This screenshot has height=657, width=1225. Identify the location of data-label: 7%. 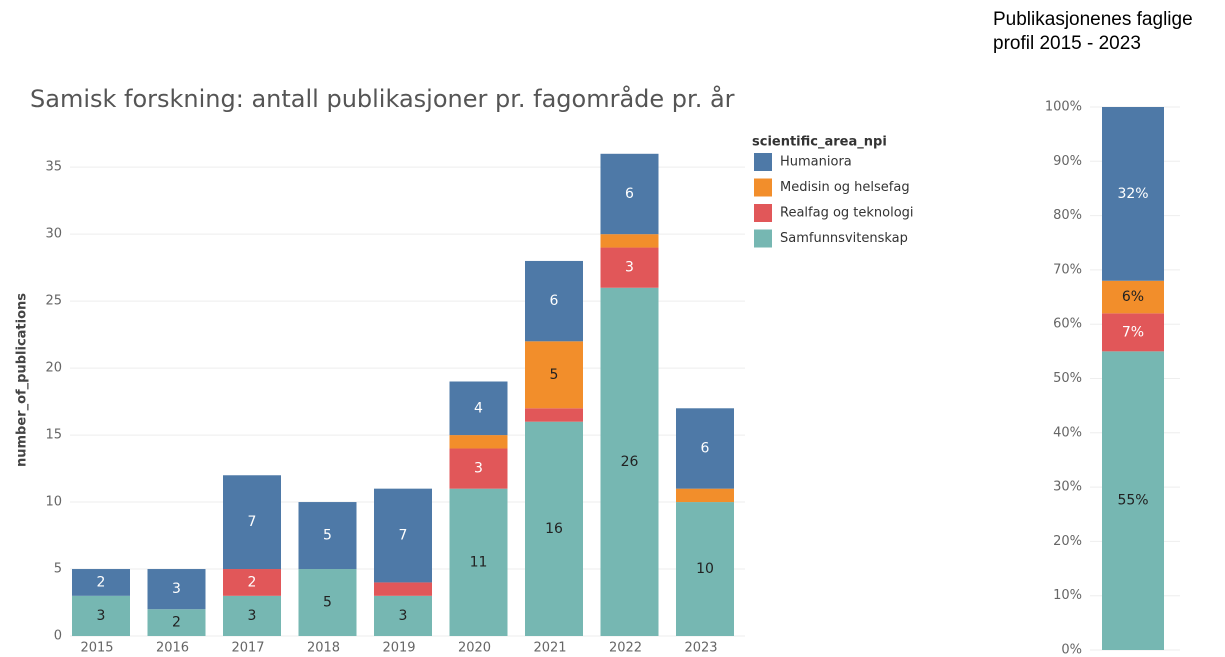
(1133, 332).